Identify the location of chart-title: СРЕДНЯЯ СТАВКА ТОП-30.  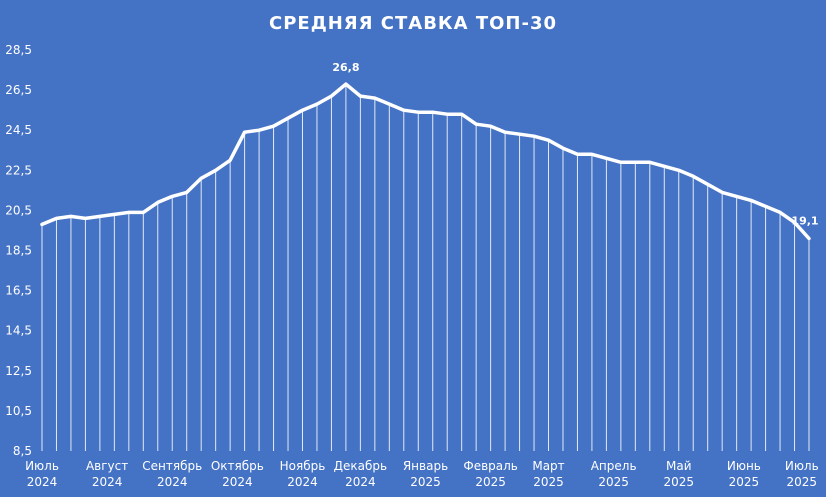
(413, 23).